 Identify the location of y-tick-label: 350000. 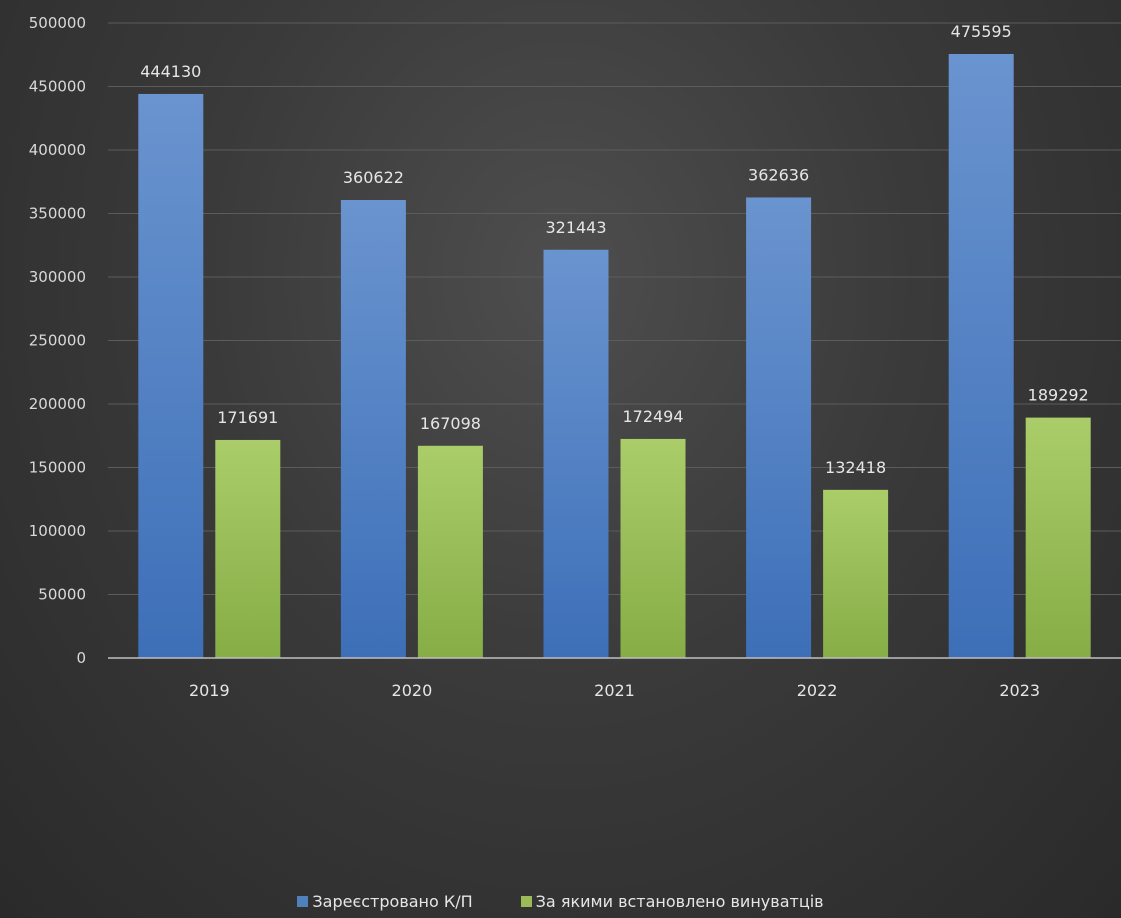
(57, 214).